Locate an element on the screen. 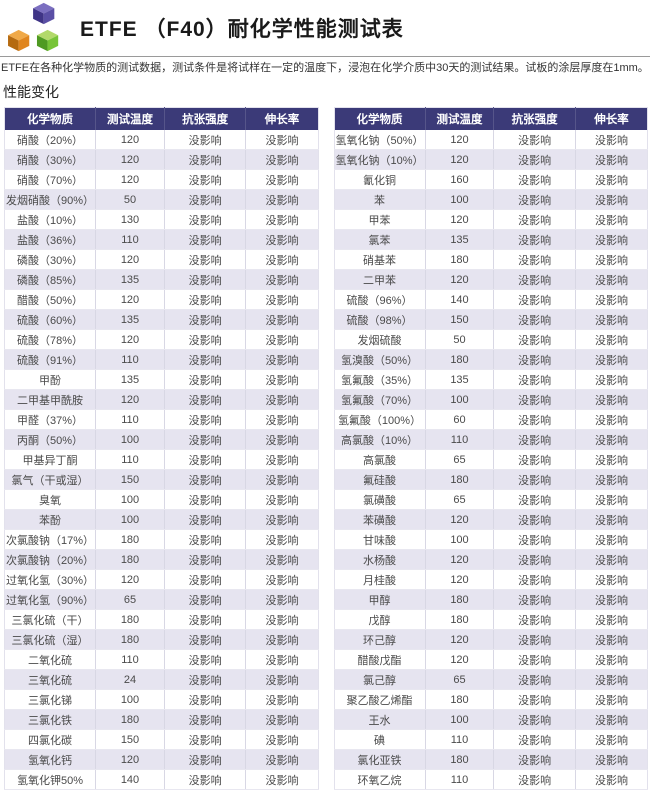  chemical-name: 硝酸（30%） is located at coordinates (50, 159).